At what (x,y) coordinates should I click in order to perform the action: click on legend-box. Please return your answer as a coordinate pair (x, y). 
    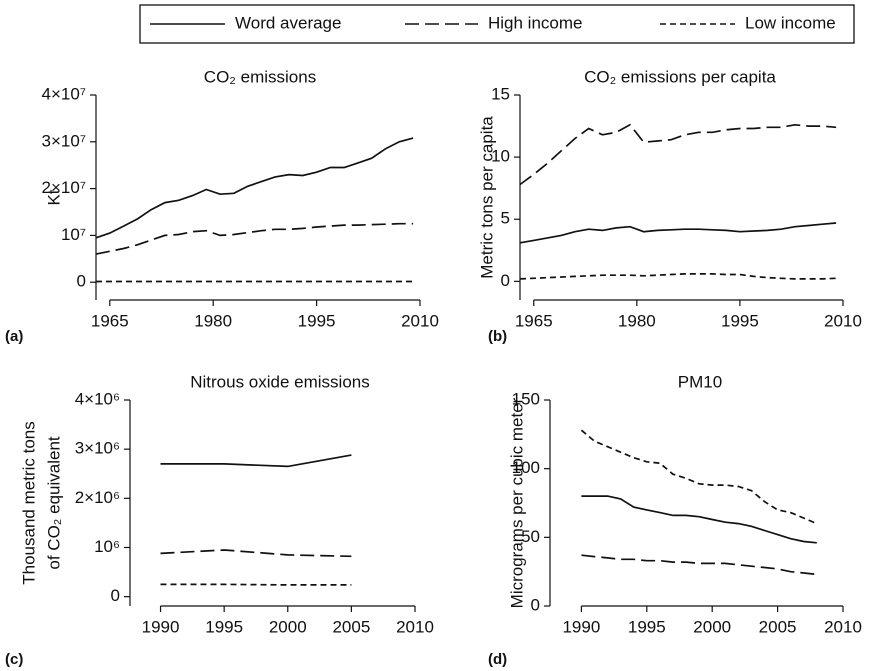
    Looking at the image, I should click on (497, 24).